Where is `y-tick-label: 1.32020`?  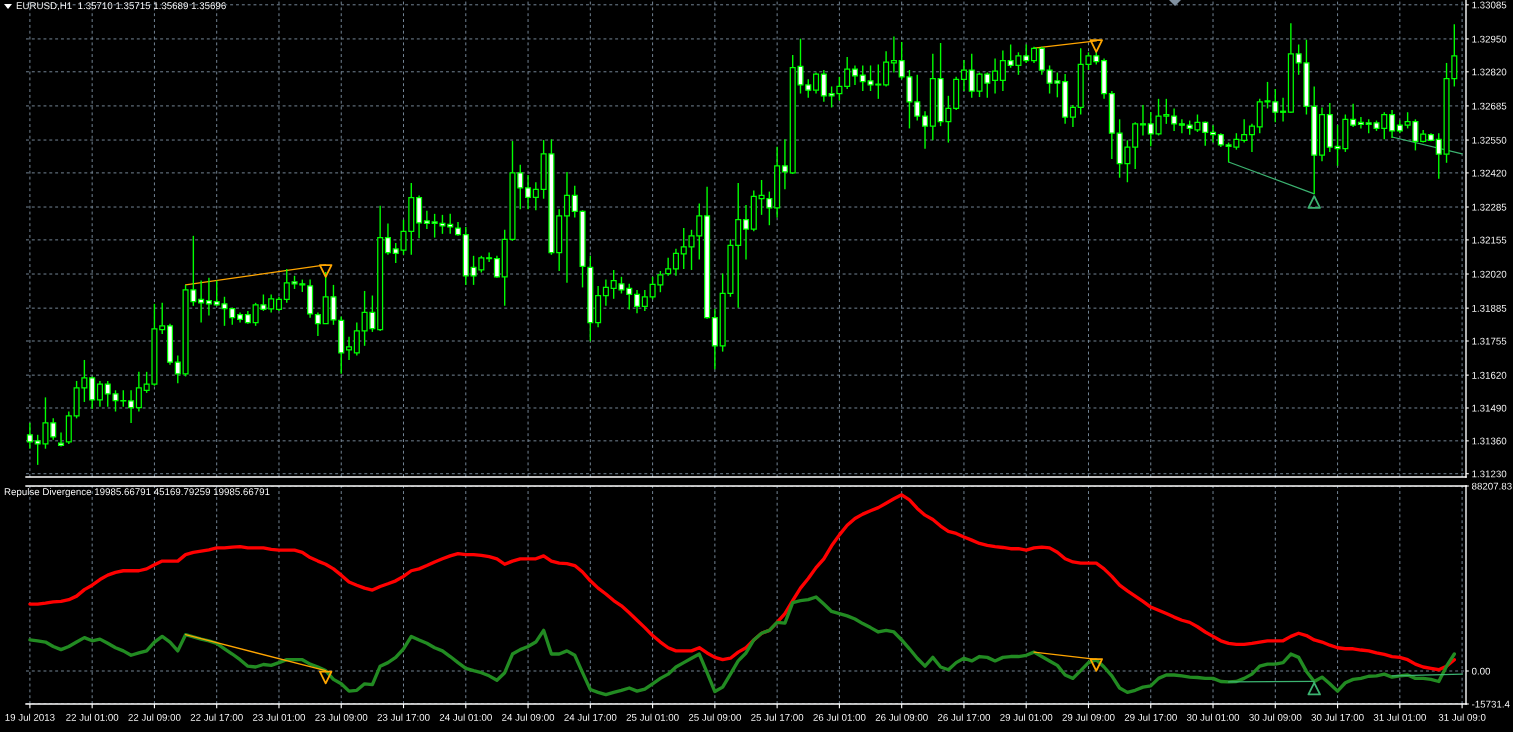
y-tick-label: 1.32020 is located at coordinates (1489, 274).